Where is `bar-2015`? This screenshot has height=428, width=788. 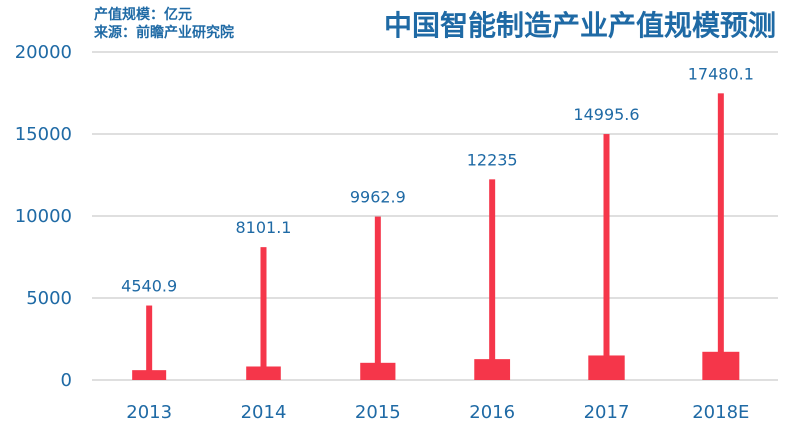 bar-2015 is located at coordinates (378, 298).